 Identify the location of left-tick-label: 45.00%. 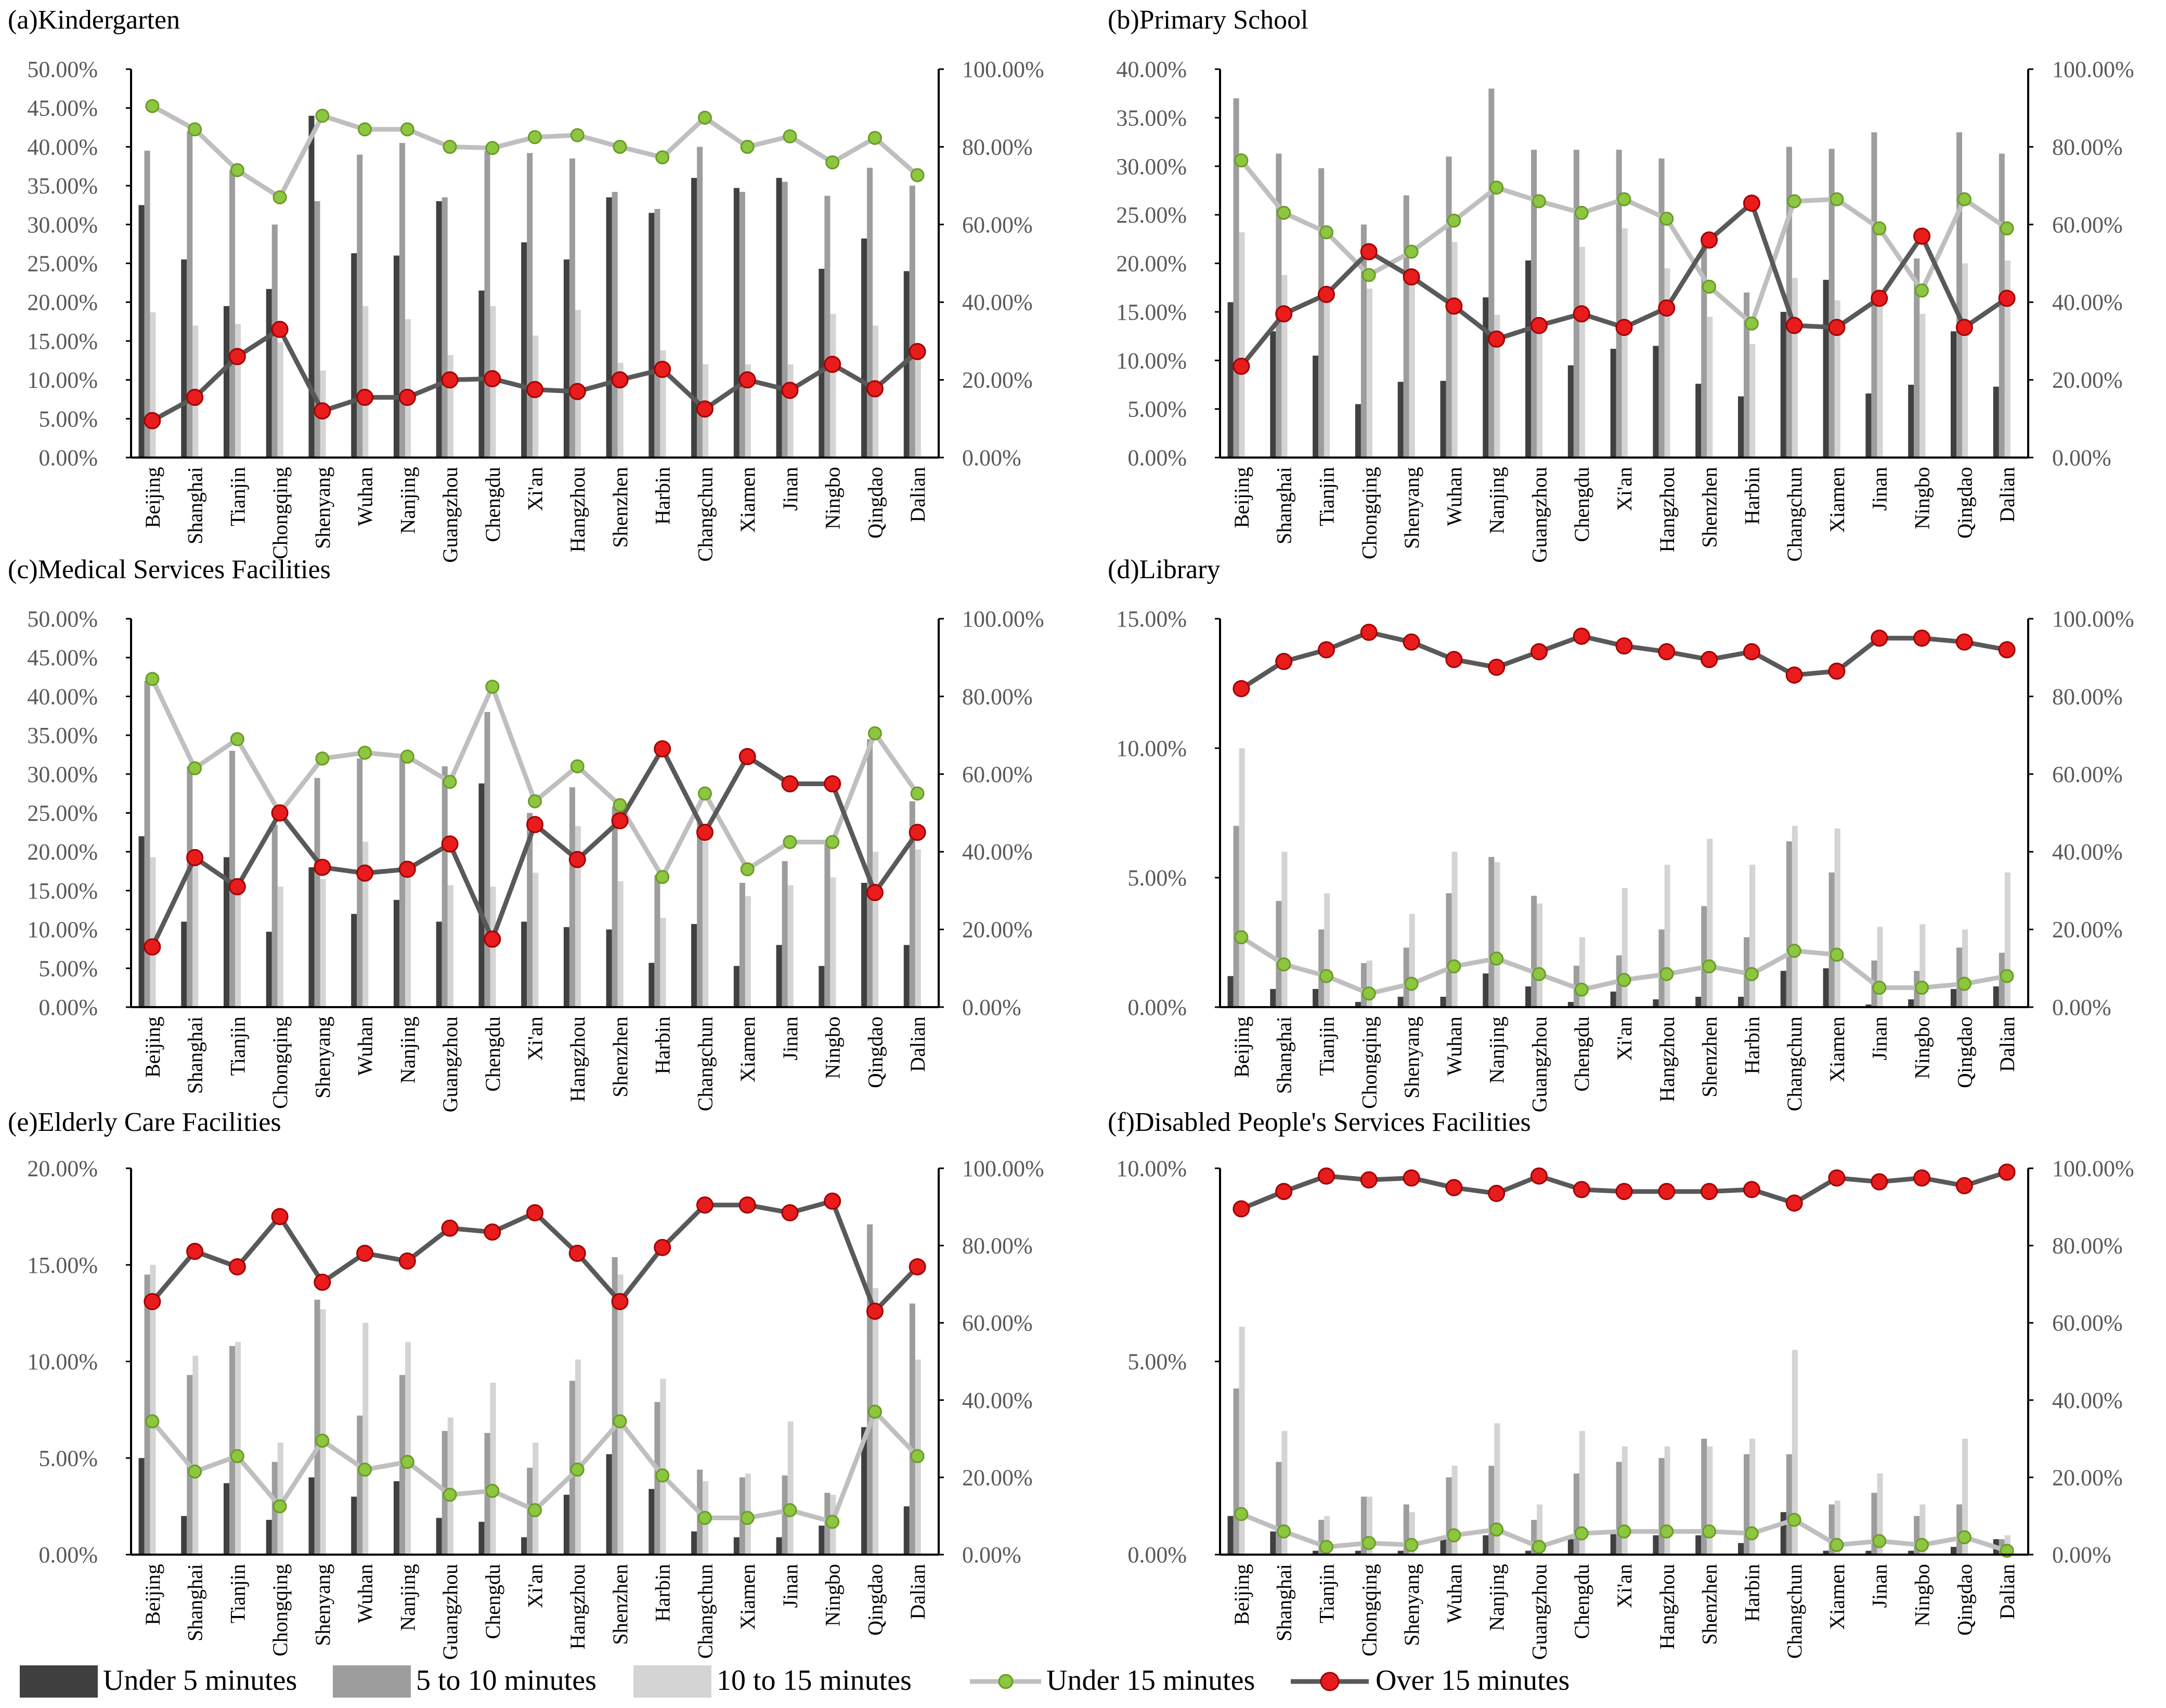
(62, 108).